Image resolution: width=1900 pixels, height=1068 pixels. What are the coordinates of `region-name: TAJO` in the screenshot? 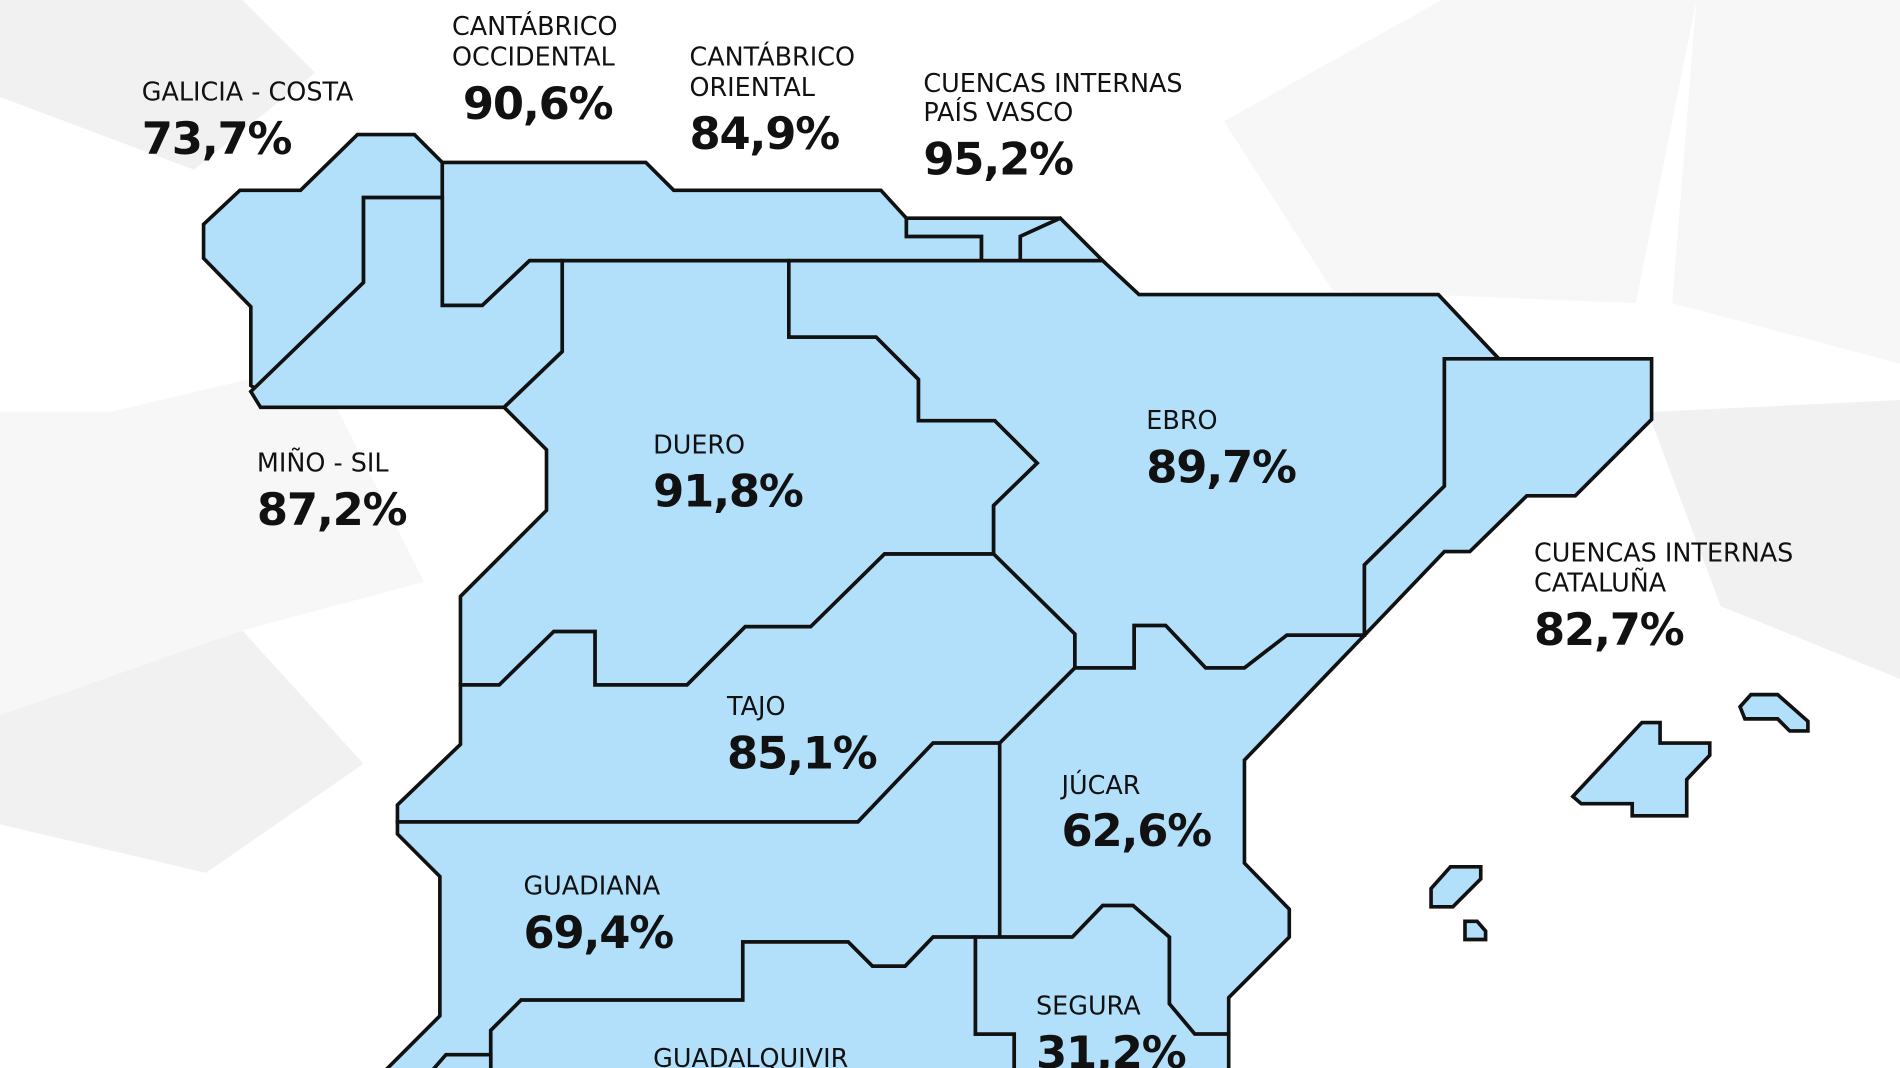 It's located at (755, 707).